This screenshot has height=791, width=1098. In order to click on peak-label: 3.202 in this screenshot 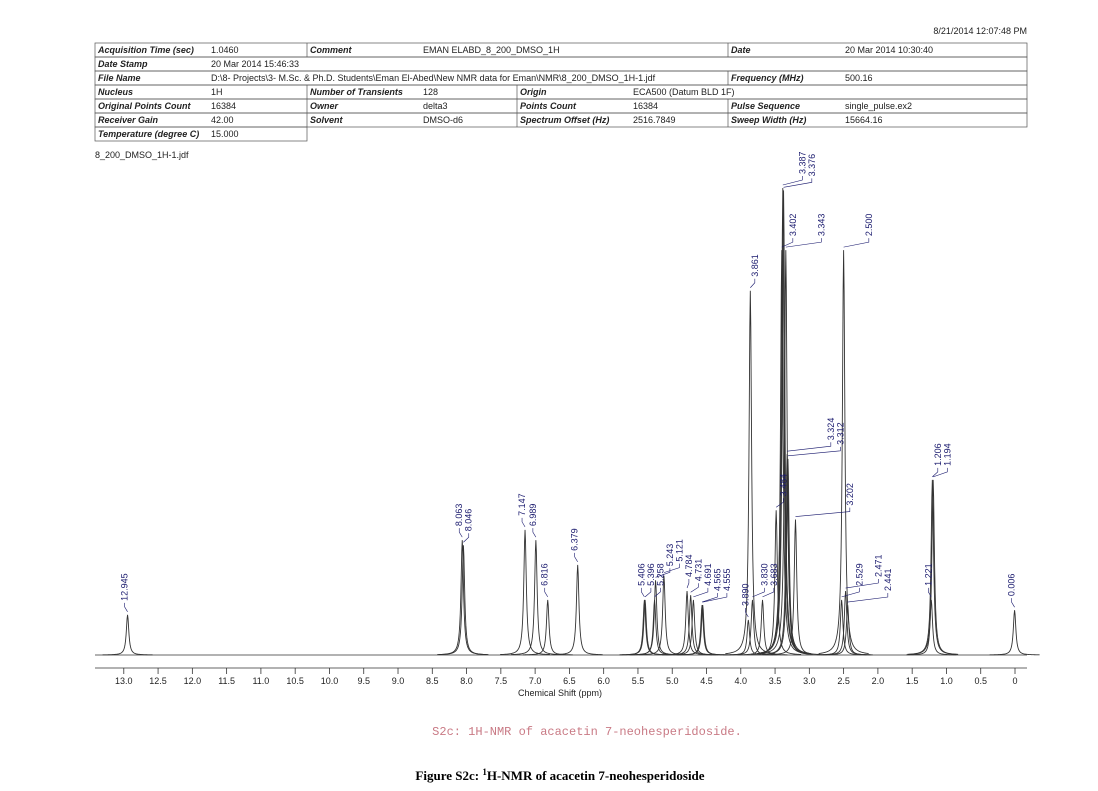, I will do `click(850, 494)`.